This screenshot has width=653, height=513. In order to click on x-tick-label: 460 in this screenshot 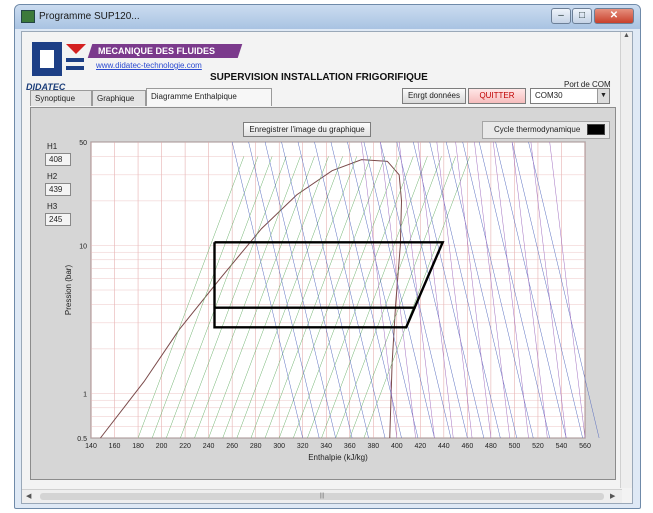, I will do `click(468, 446)`.